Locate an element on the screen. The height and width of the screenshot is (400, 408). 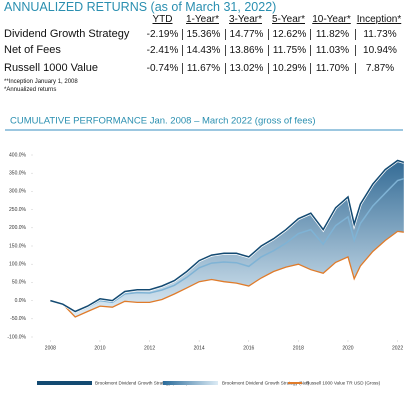
x-tick-label: 2008 is located at coordinates (50, 348).